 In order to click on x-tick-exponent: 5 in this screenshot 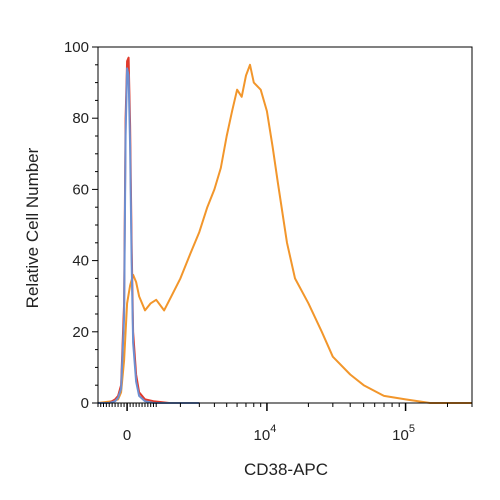, I will do `click(412, 429)`.